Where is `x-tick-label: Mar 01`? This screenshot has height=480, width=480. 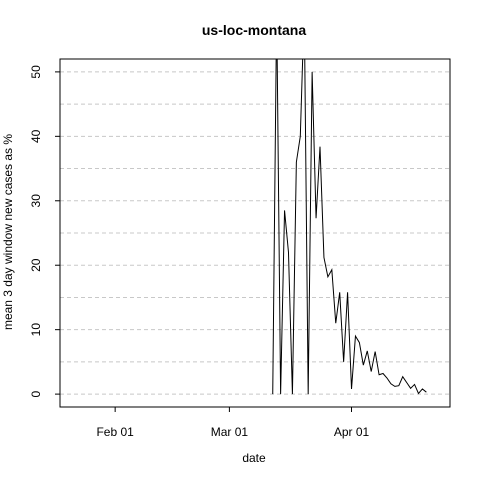
x-tick-label: Mar 01 is located at coordinates (230, 432).